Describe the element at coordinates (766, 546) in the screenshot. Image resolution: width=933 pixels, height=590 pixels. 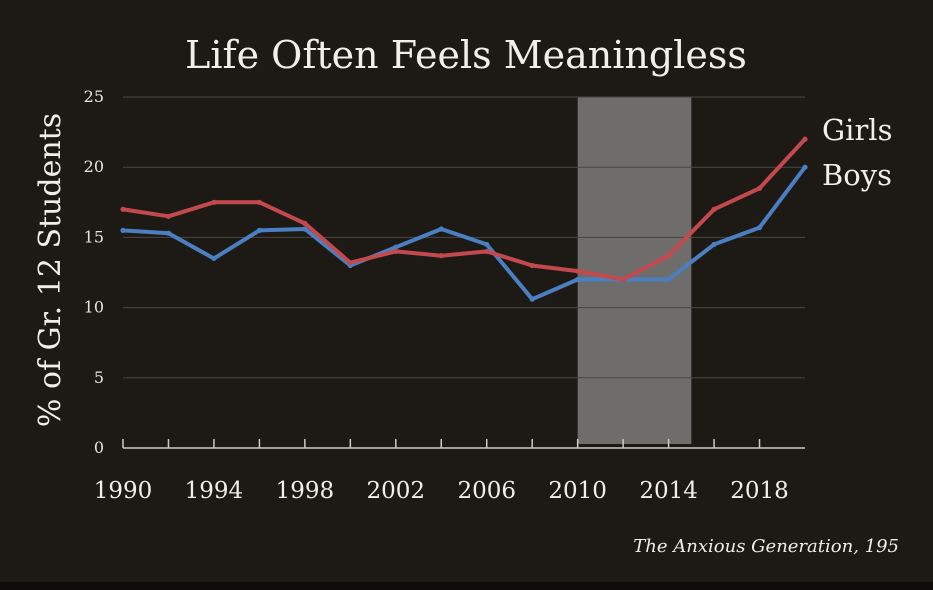
I see `source-citation: The Anxious Generation, 195` at that location.